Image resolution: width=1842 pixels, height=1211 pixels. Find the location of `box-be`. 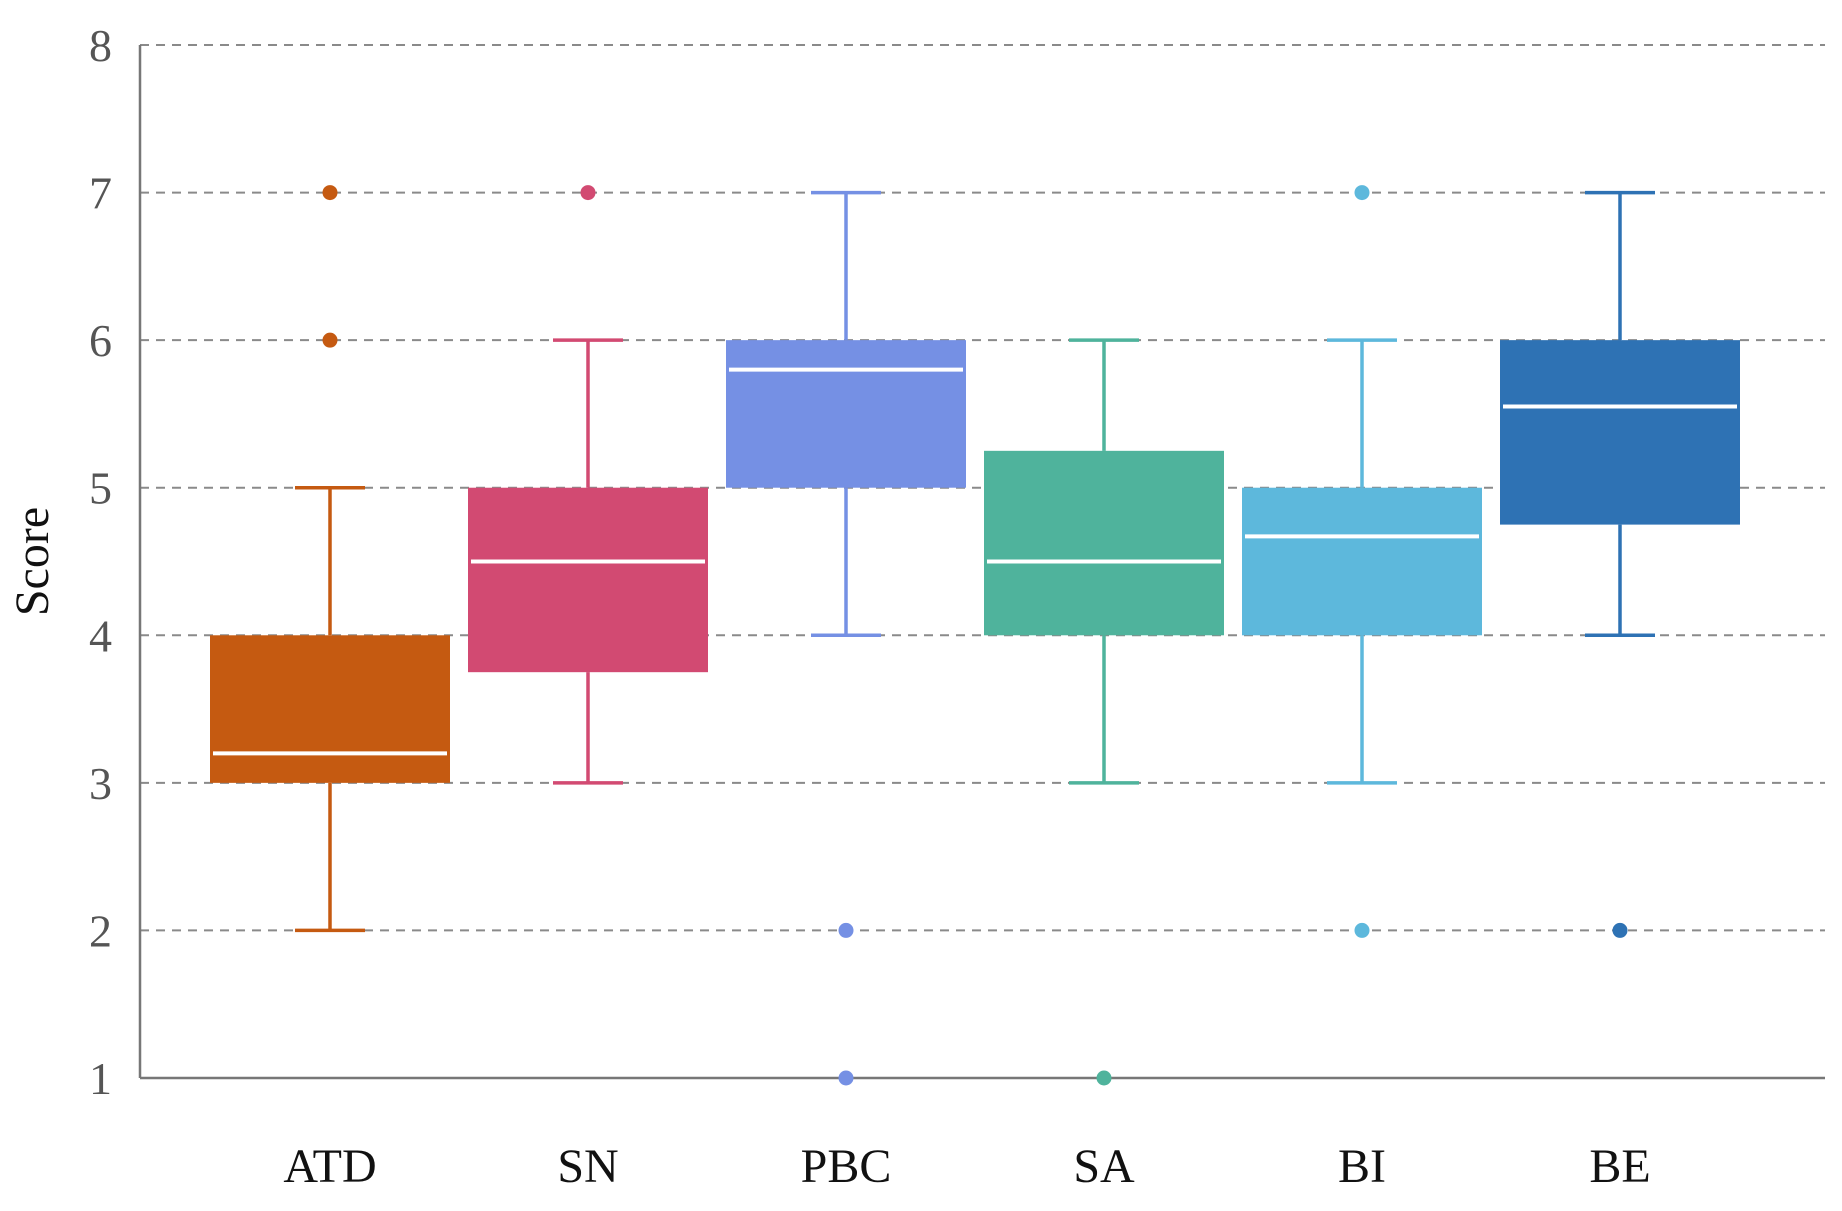

box-be is located at coordinates (1620, 564).